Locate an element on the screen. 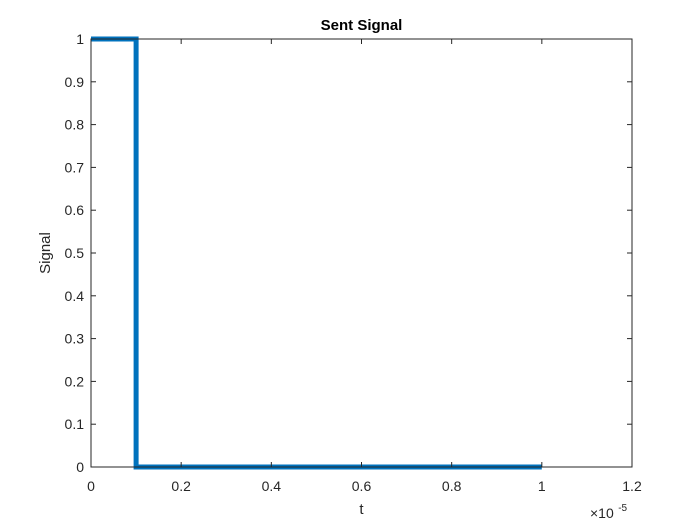 This screenshot has width=700, height=530. x-axis-exponent-power: -5 is located at coordinates (622, 508).